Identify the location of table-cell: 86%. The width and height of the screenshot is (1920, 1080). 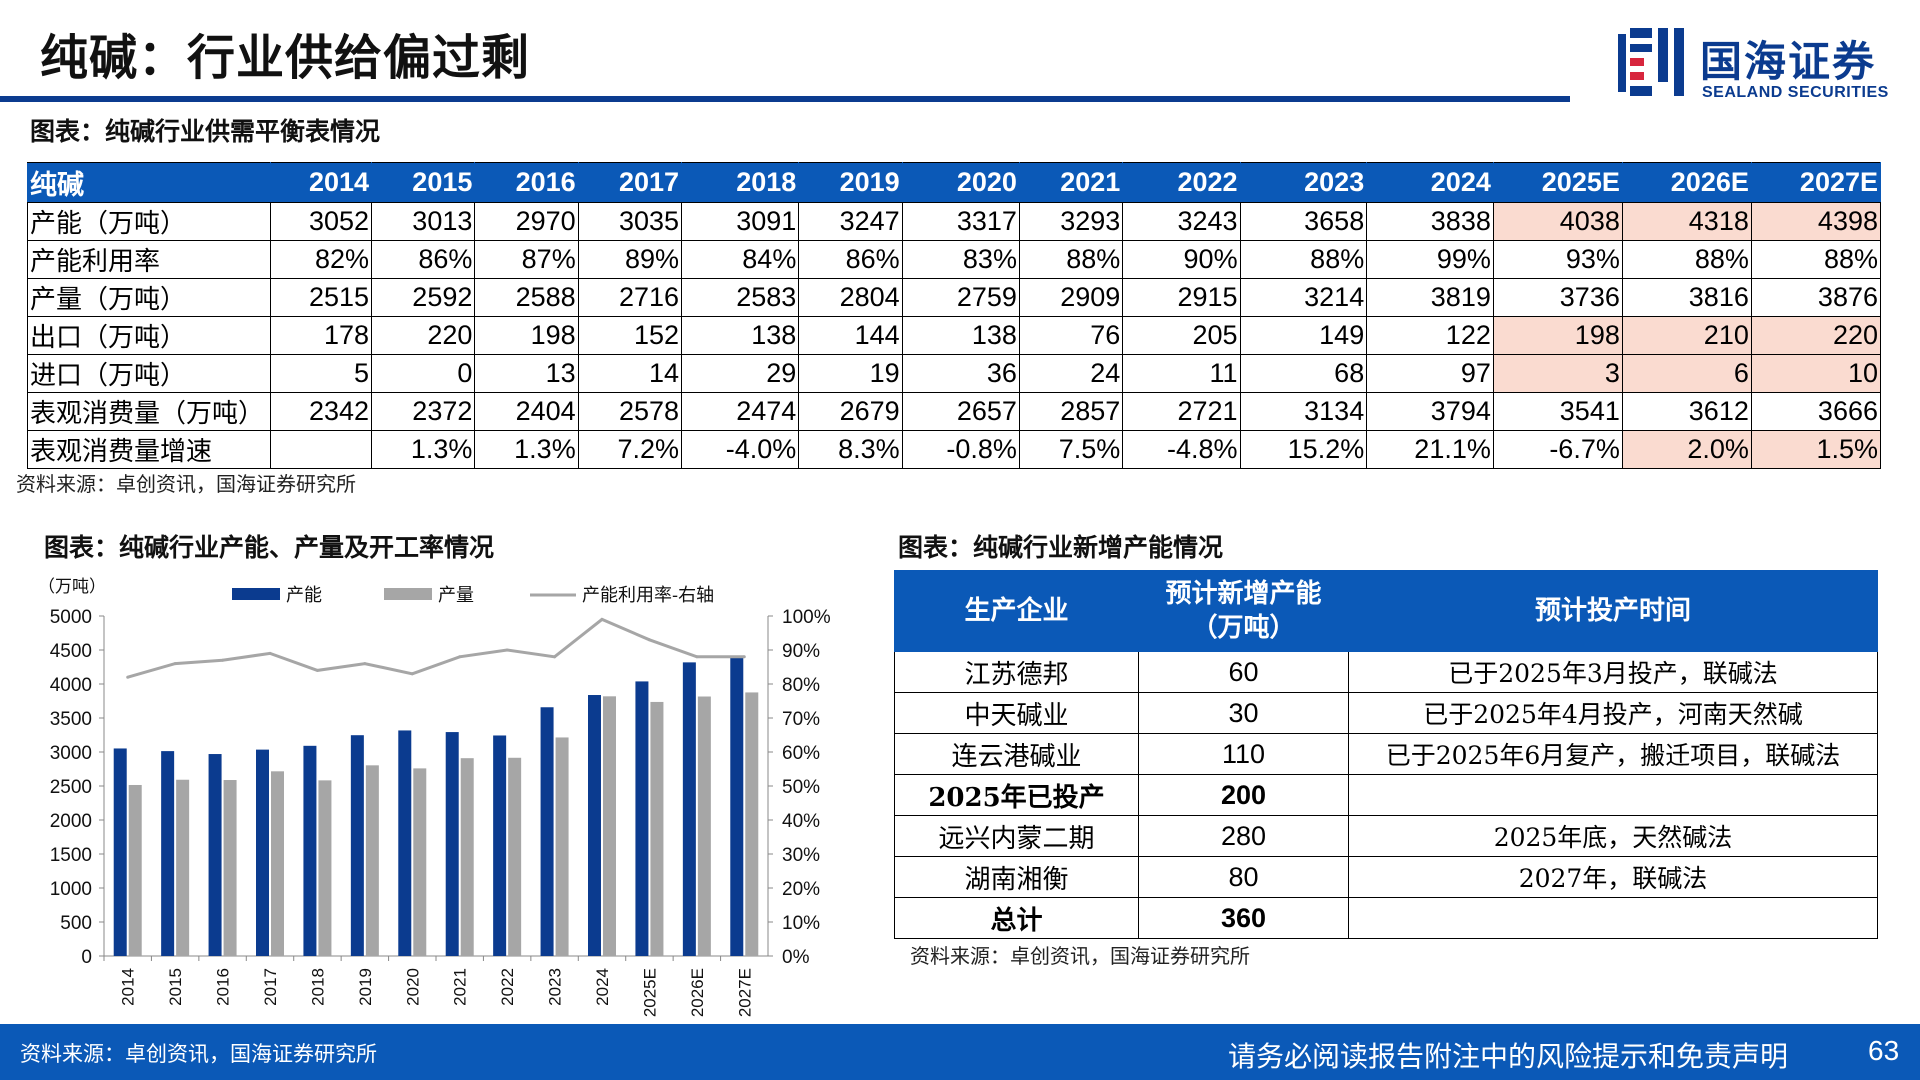
(423, 259).